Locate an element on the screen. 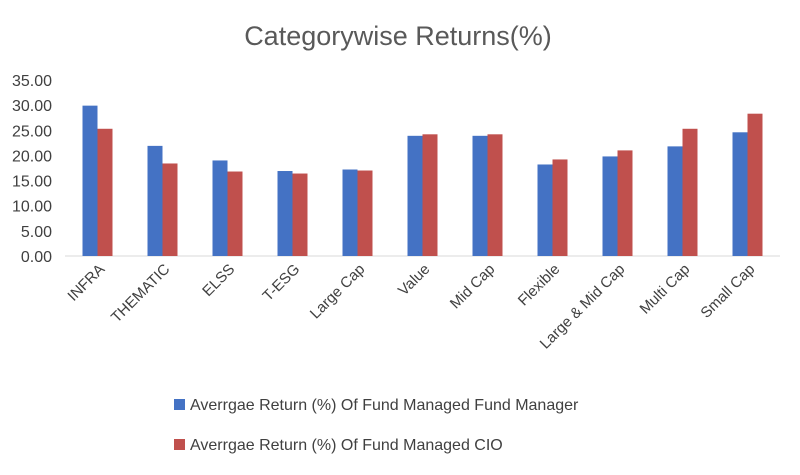 Image resolution: width=800 pixels, height=475 pixels. bar-series-1-elss is located at coordinates (220, 208).